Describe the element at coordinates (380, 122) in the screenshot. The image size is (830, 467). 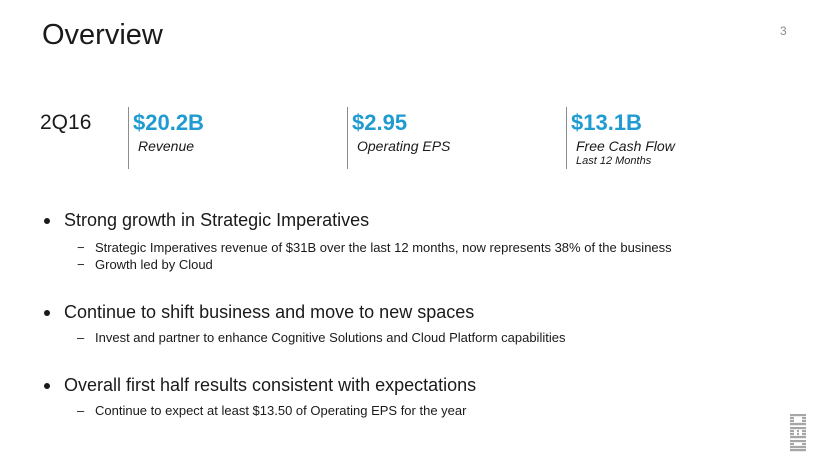
I see `metric-value: $2.95` at that location.